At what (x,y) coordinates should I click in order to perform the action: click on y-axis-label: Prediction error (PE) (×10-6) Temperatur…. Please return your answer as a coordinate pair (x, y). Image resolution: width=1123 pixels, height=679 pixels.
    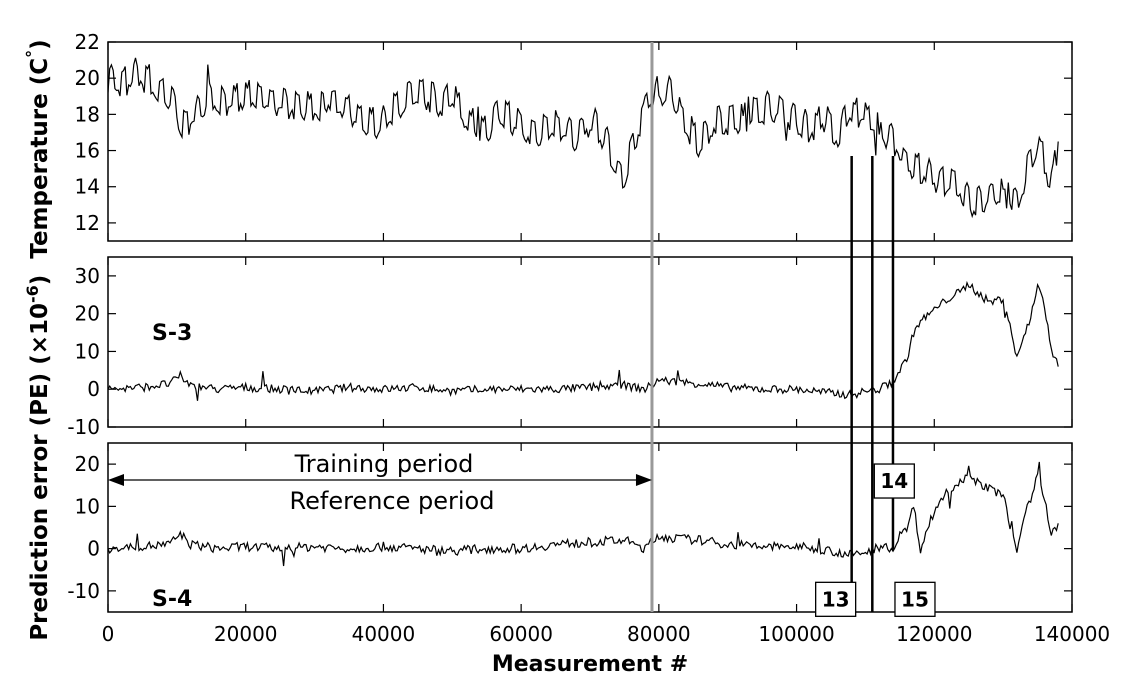
    Looking at the image, I should click on (38, 339).